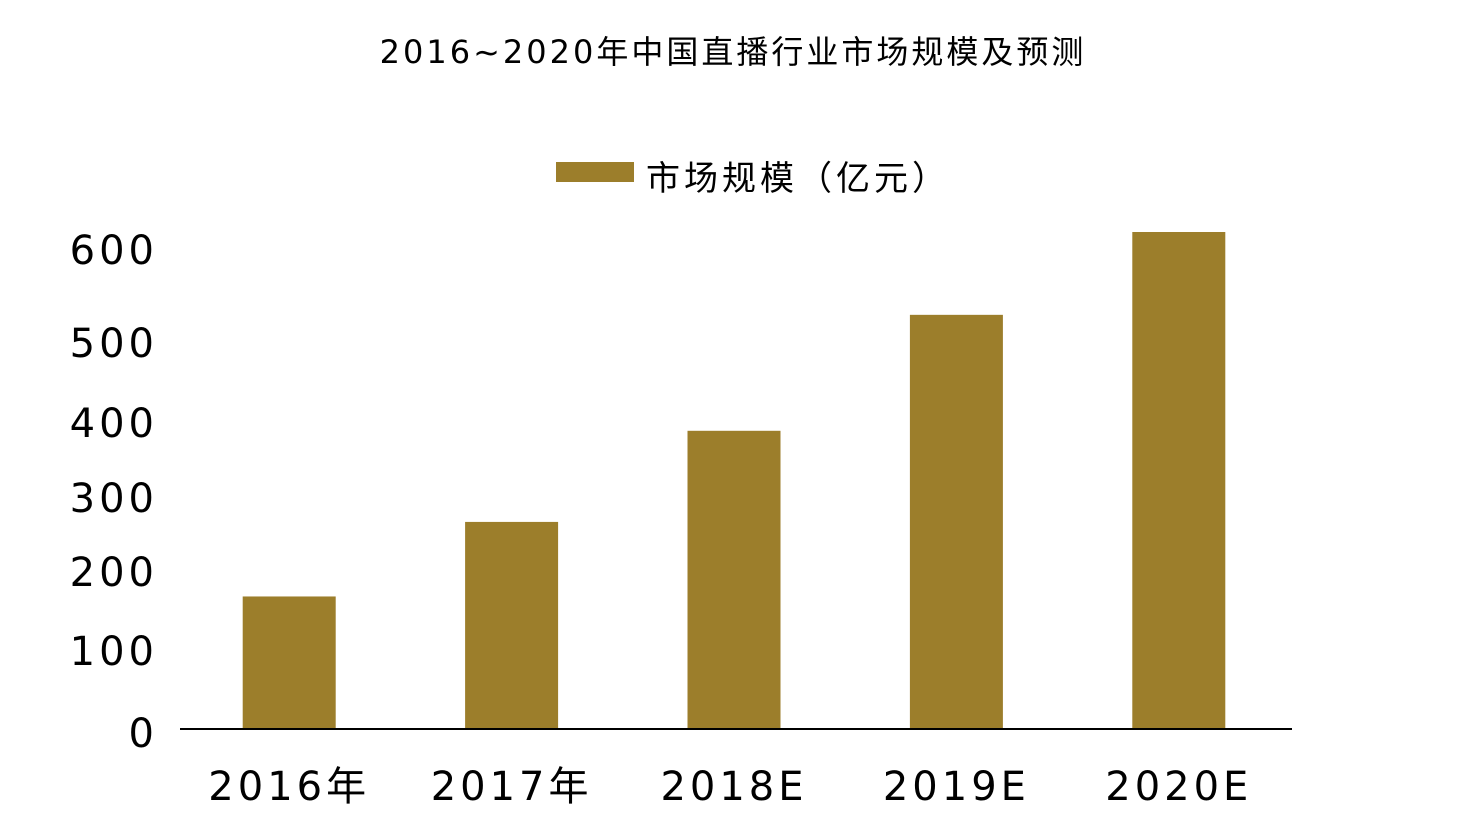 The image size is (1476, 838). I want to click on legend: 市场规模（亿元）, so click(753, 179).